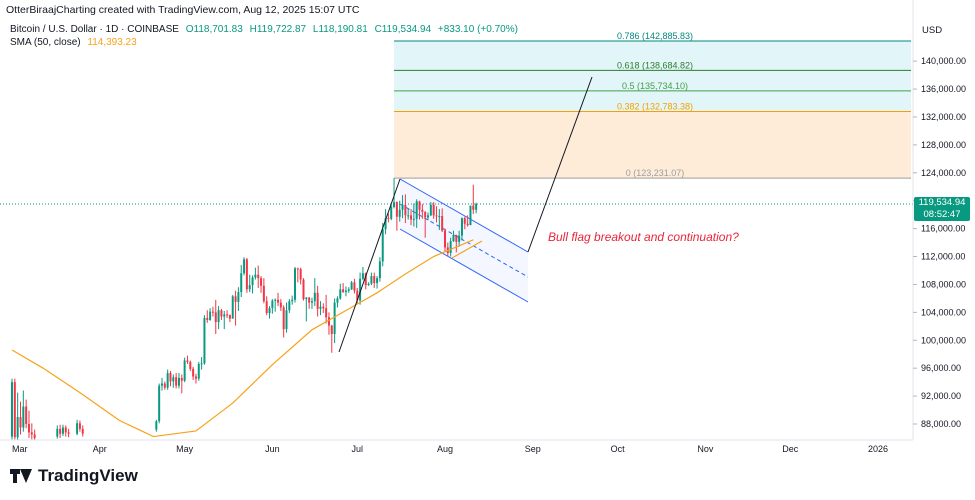 The width and height of the screenshot is (975, 500). What do you see at coordinates (88, 475) in the screenshot?
I see `tradingview-logo-text: TradingView` at bounding box center [88, 475].